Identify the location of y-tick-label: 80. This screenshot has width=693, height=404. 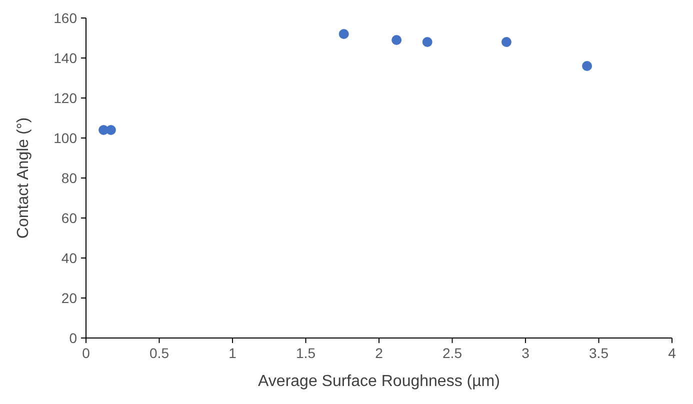
(69, 178).